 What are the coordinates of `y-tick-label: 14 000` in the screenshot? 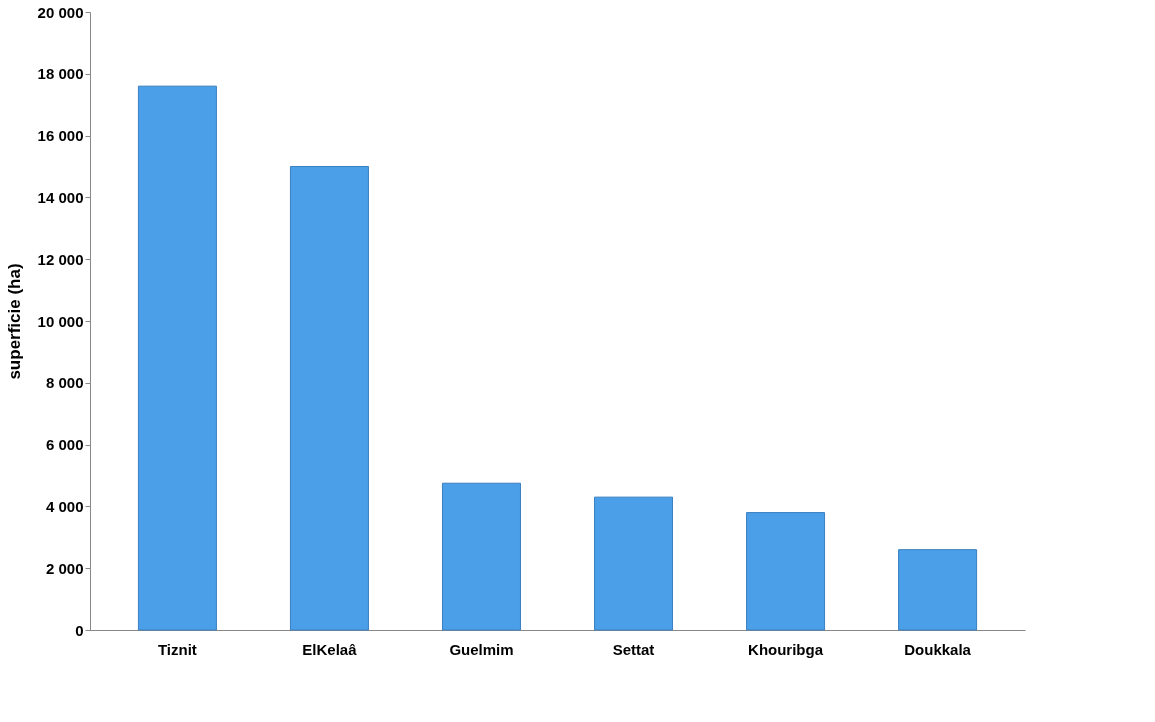 It's located at (60, 197).